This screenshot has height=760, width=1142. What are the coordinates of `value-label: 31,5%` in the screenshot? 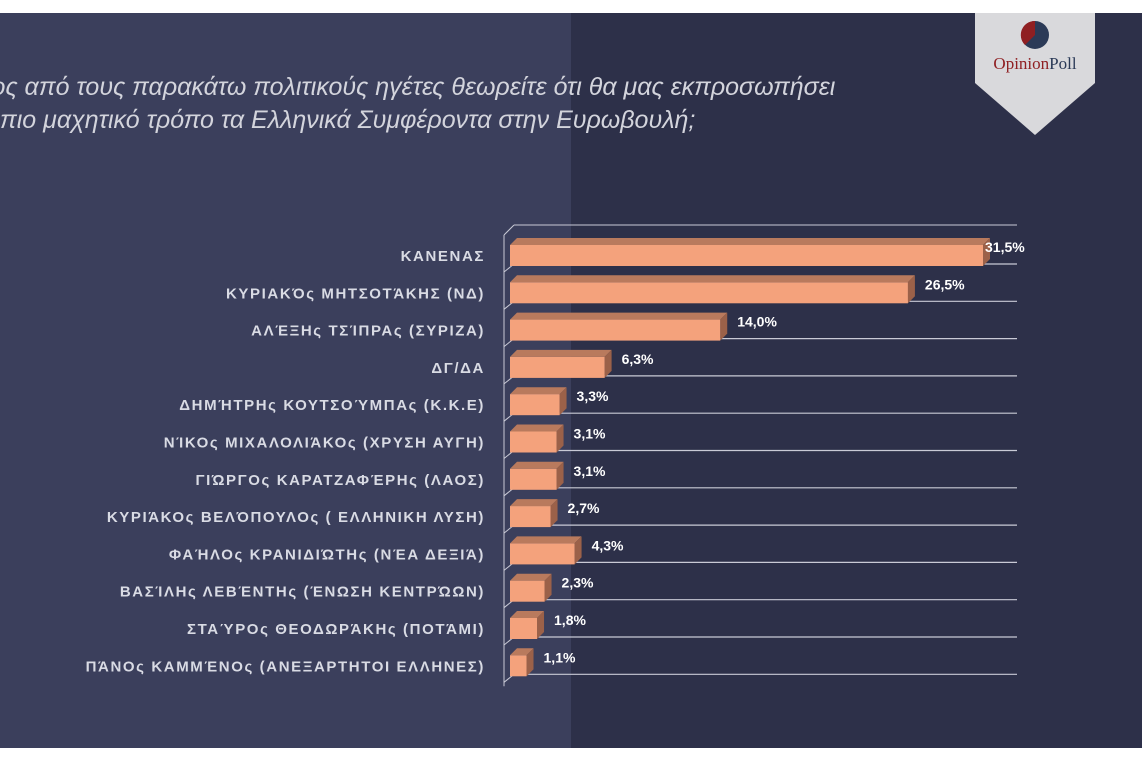 It's located at (1005, 247).